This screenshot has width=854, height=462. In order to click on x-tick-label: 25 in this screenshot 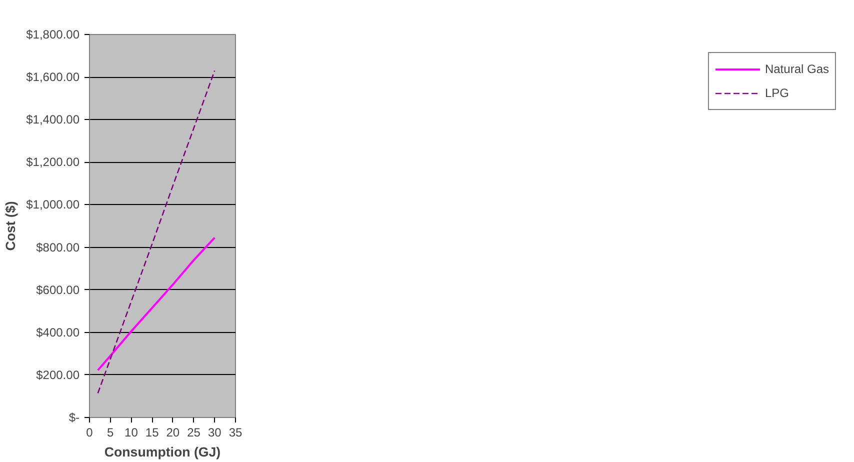, I will do `click(194, 433)`.